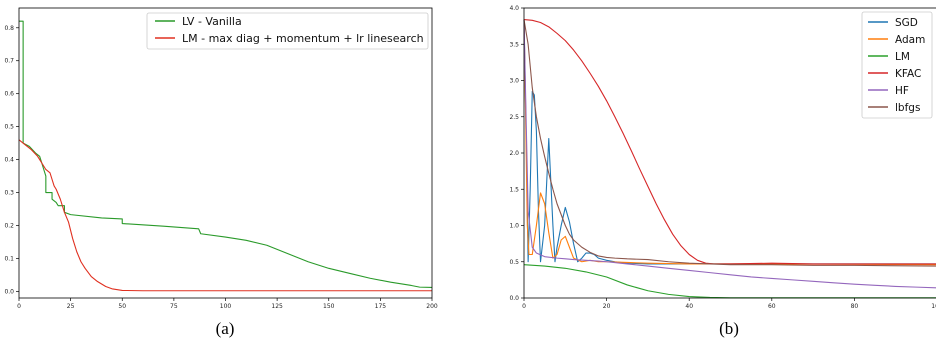 The height and width of the screenshot is (341, 936). I want to click on panel-b-y-ticks: 0.0 0.5 1.0 1.5 2.0 2.5 3.0 3.5 4.0, so click(516, 153).